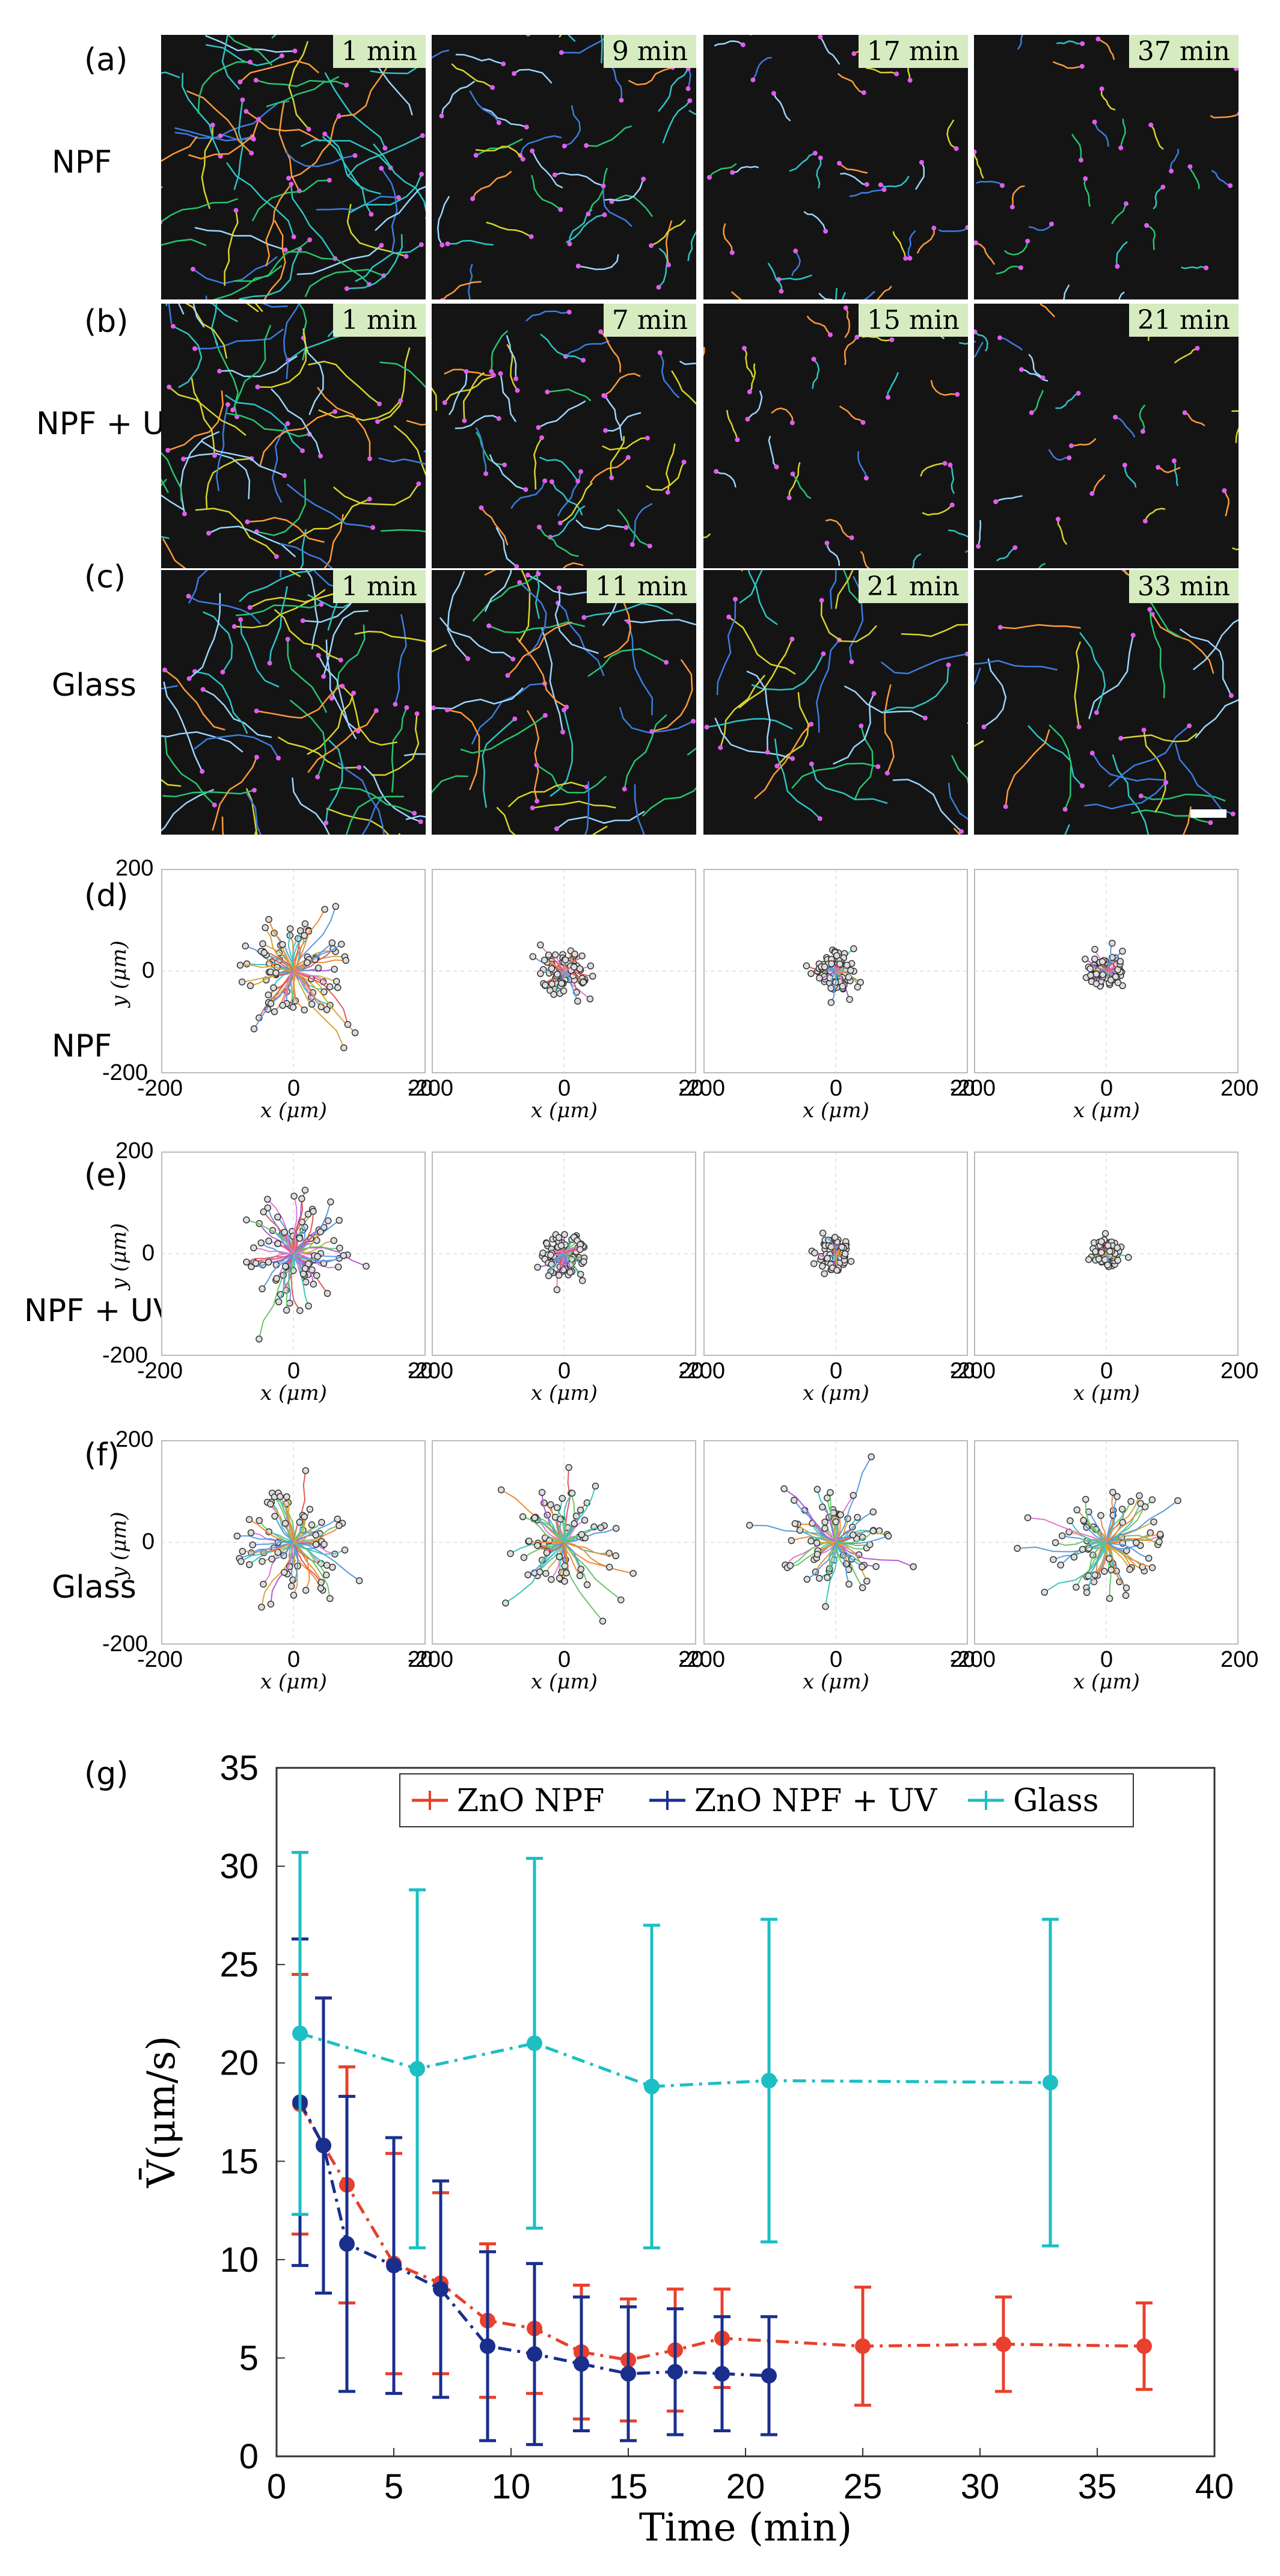  I want to click on scale-bar, so click(1208, 813).